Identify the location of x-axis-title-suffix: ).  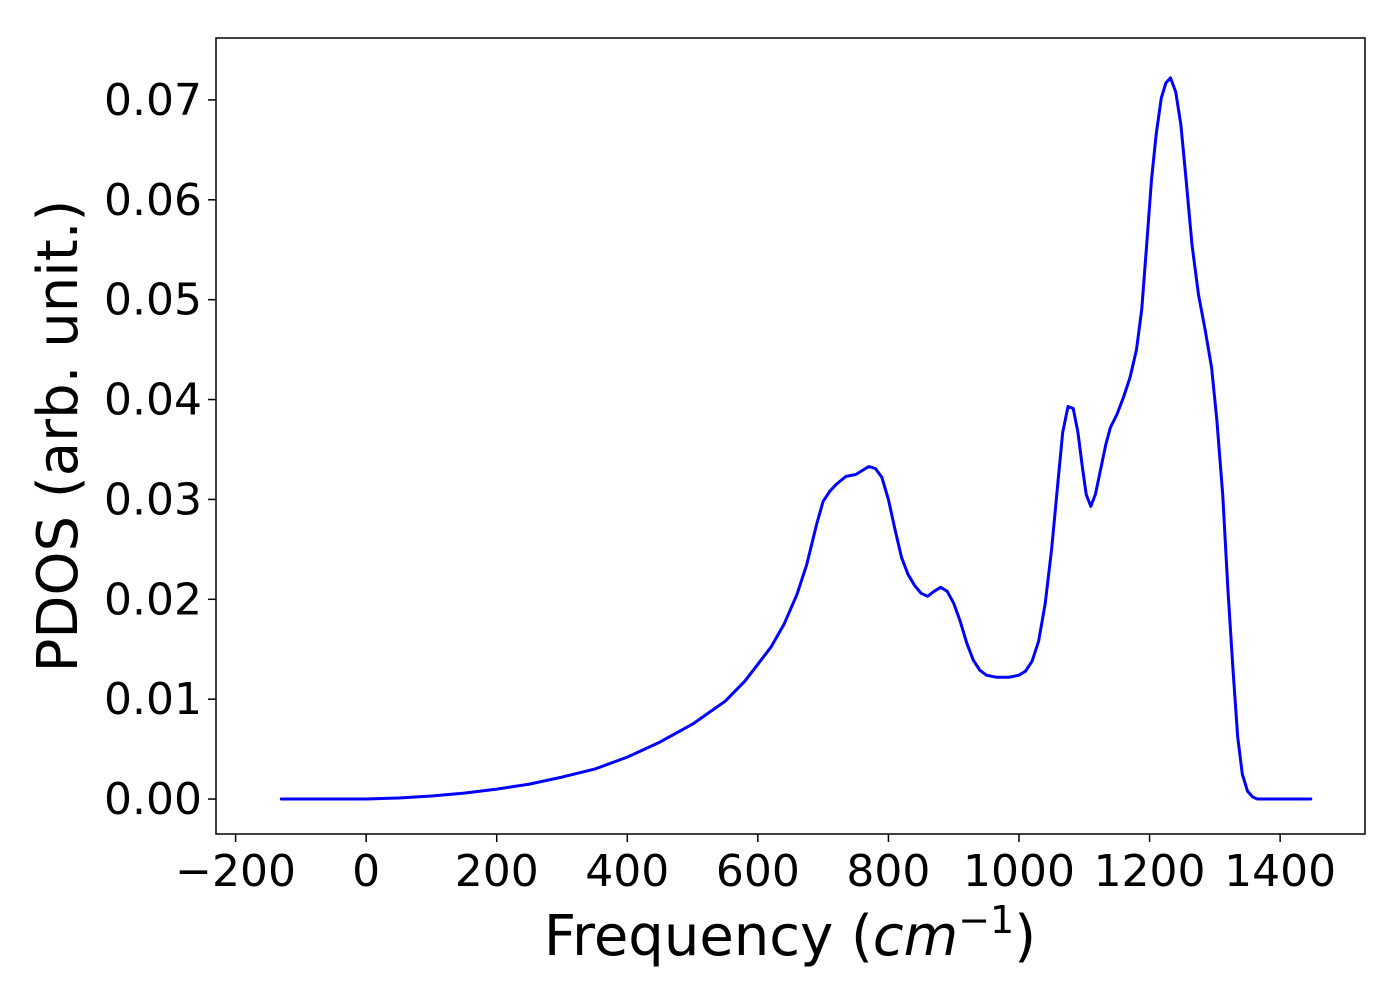
(1025, 936).